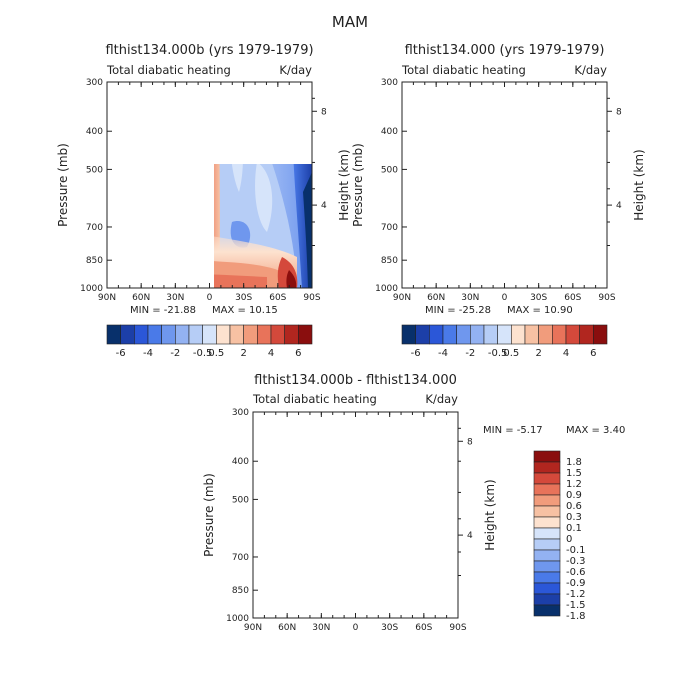 The image size is (700, 700). Describe the element at coordinates (209, 50) in the screenshot. I see `panel-title: flthist134.000b (yrs 1979-1979)` at that location.